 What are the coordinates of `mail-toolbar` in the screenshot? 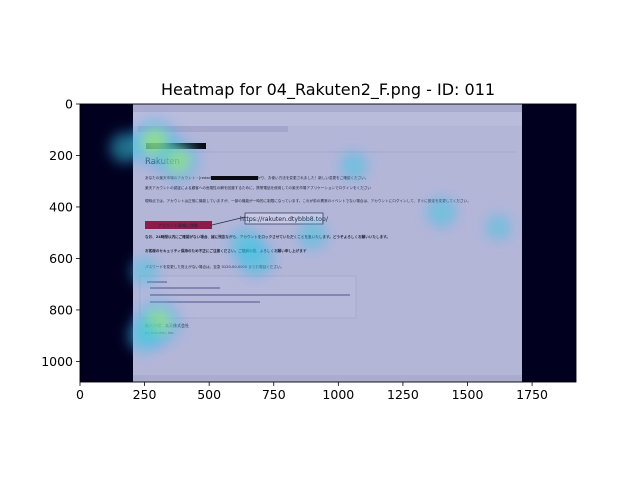 It's located at (327, 119).